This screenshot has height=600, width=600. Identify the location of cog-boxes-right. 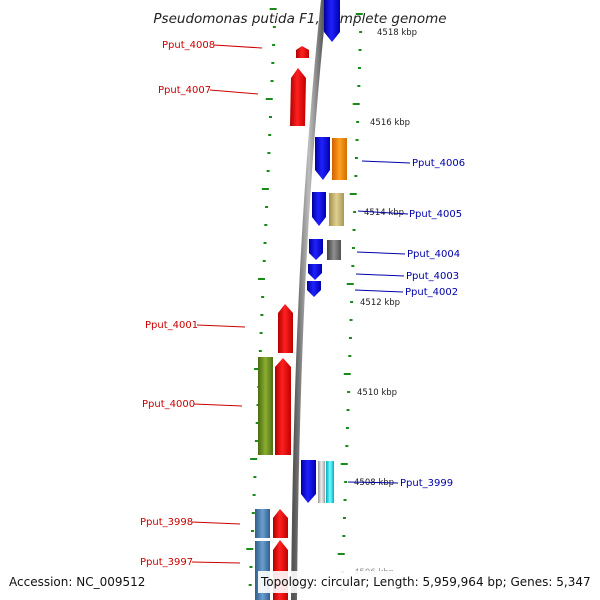
(332, 320).